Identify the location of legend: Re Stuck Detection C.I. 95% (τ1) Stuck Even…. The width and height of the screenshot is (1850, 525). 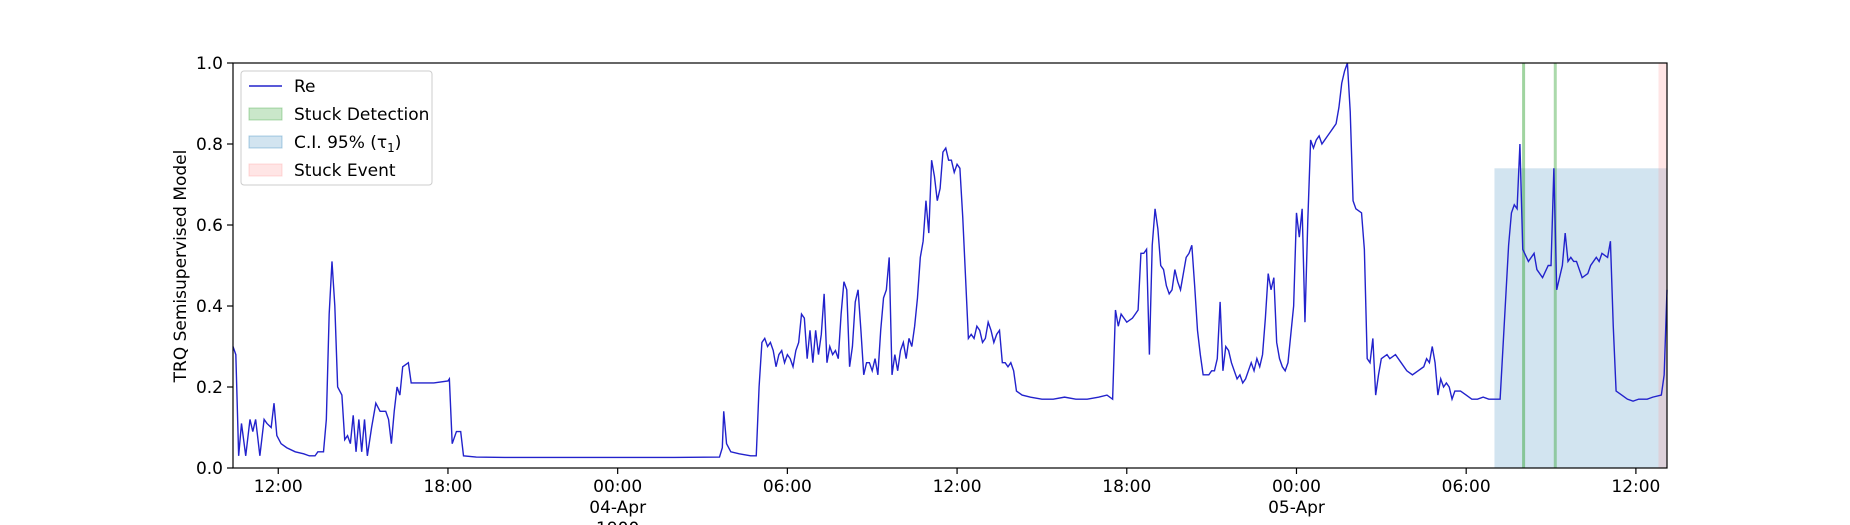
(336, 128).